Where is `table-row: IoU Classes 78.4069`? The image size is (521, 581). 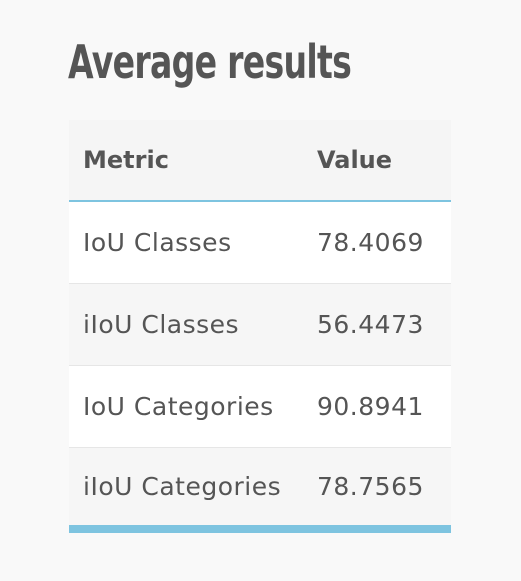 table-row: IoU Classes 78.4069 is located at coordinates (260, 242).